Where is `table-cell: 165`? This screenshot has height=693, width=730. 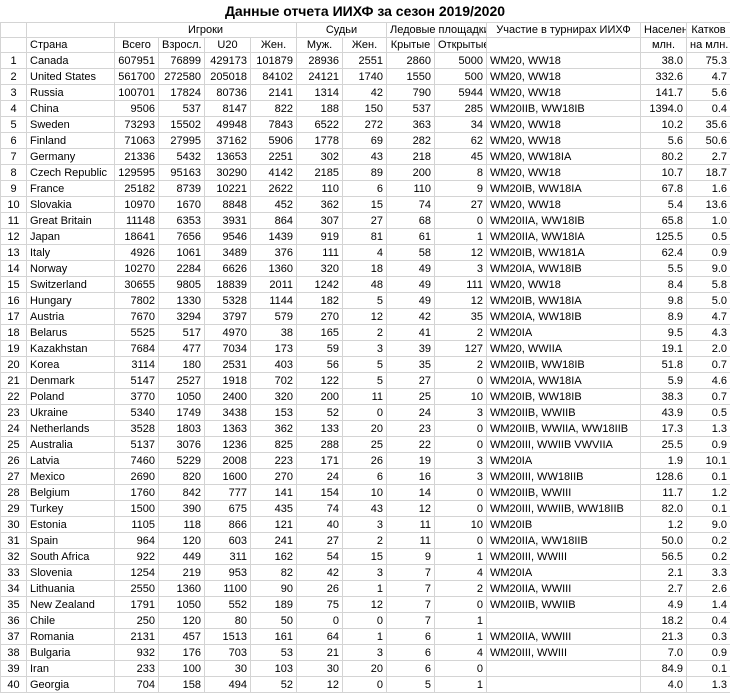 table-cell: 165 is located at coordinates (320, 333).